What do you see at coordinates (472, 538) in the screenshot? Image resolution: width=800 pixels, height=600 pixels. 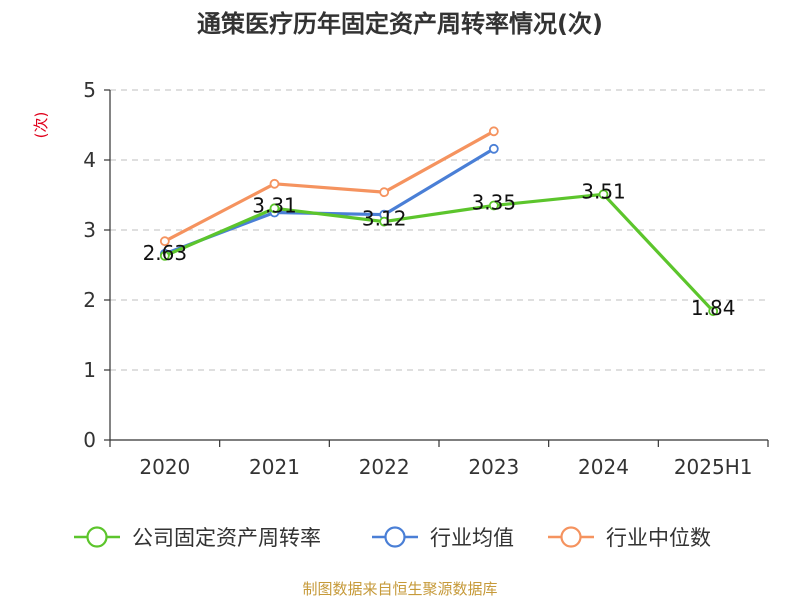 I see `legend-label: 行业均值` at bounding box center [472, 538].